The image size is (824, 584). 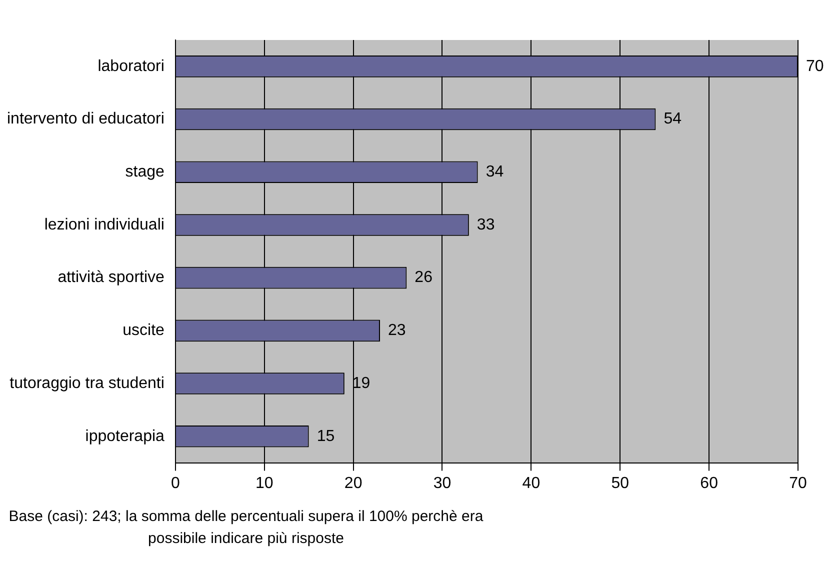 I want to click on y-tick-label: intervento di educatori, so click(x=85, y=119).